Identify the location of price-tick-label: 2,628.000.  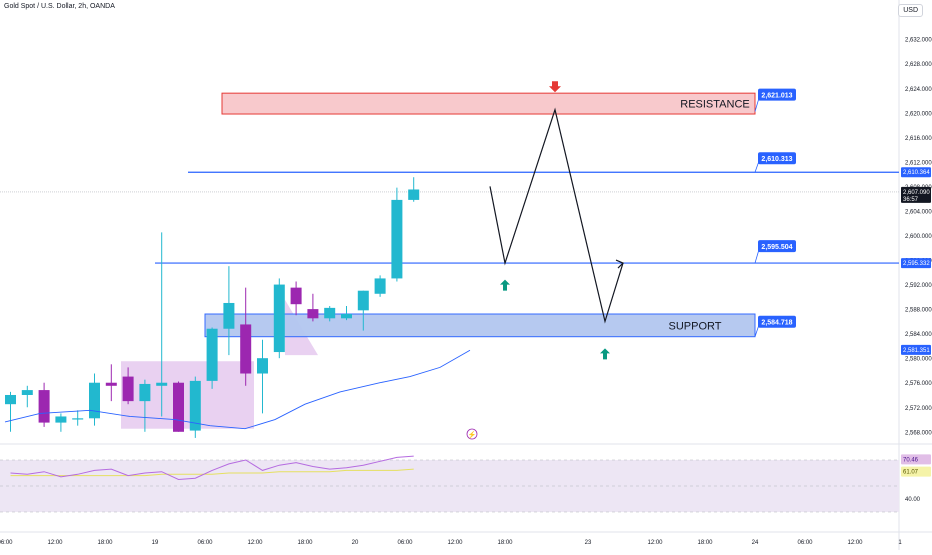
(918, 65).